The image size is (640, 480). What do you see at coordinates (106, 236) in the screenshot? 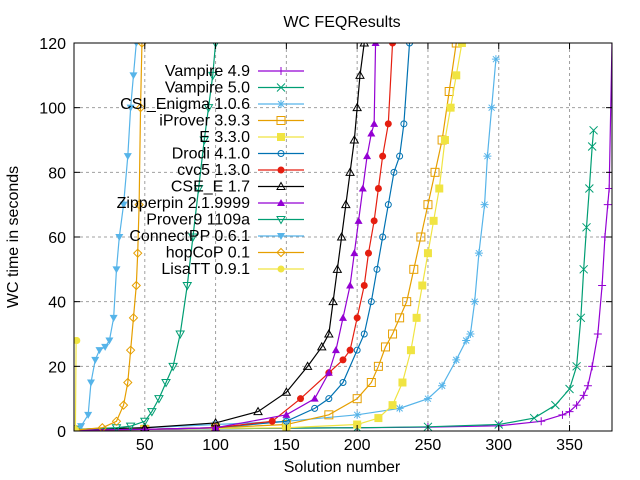
I see `series-line` at bounding box center [106, 236].